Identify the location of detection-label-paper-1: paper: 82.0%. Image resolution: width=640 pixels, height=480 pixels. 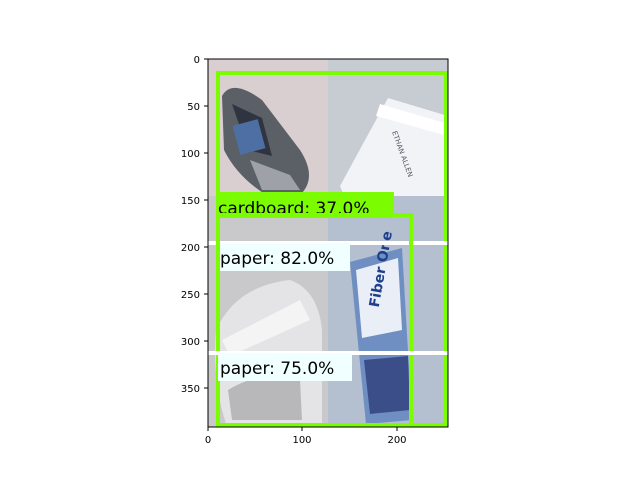
(277, 259).